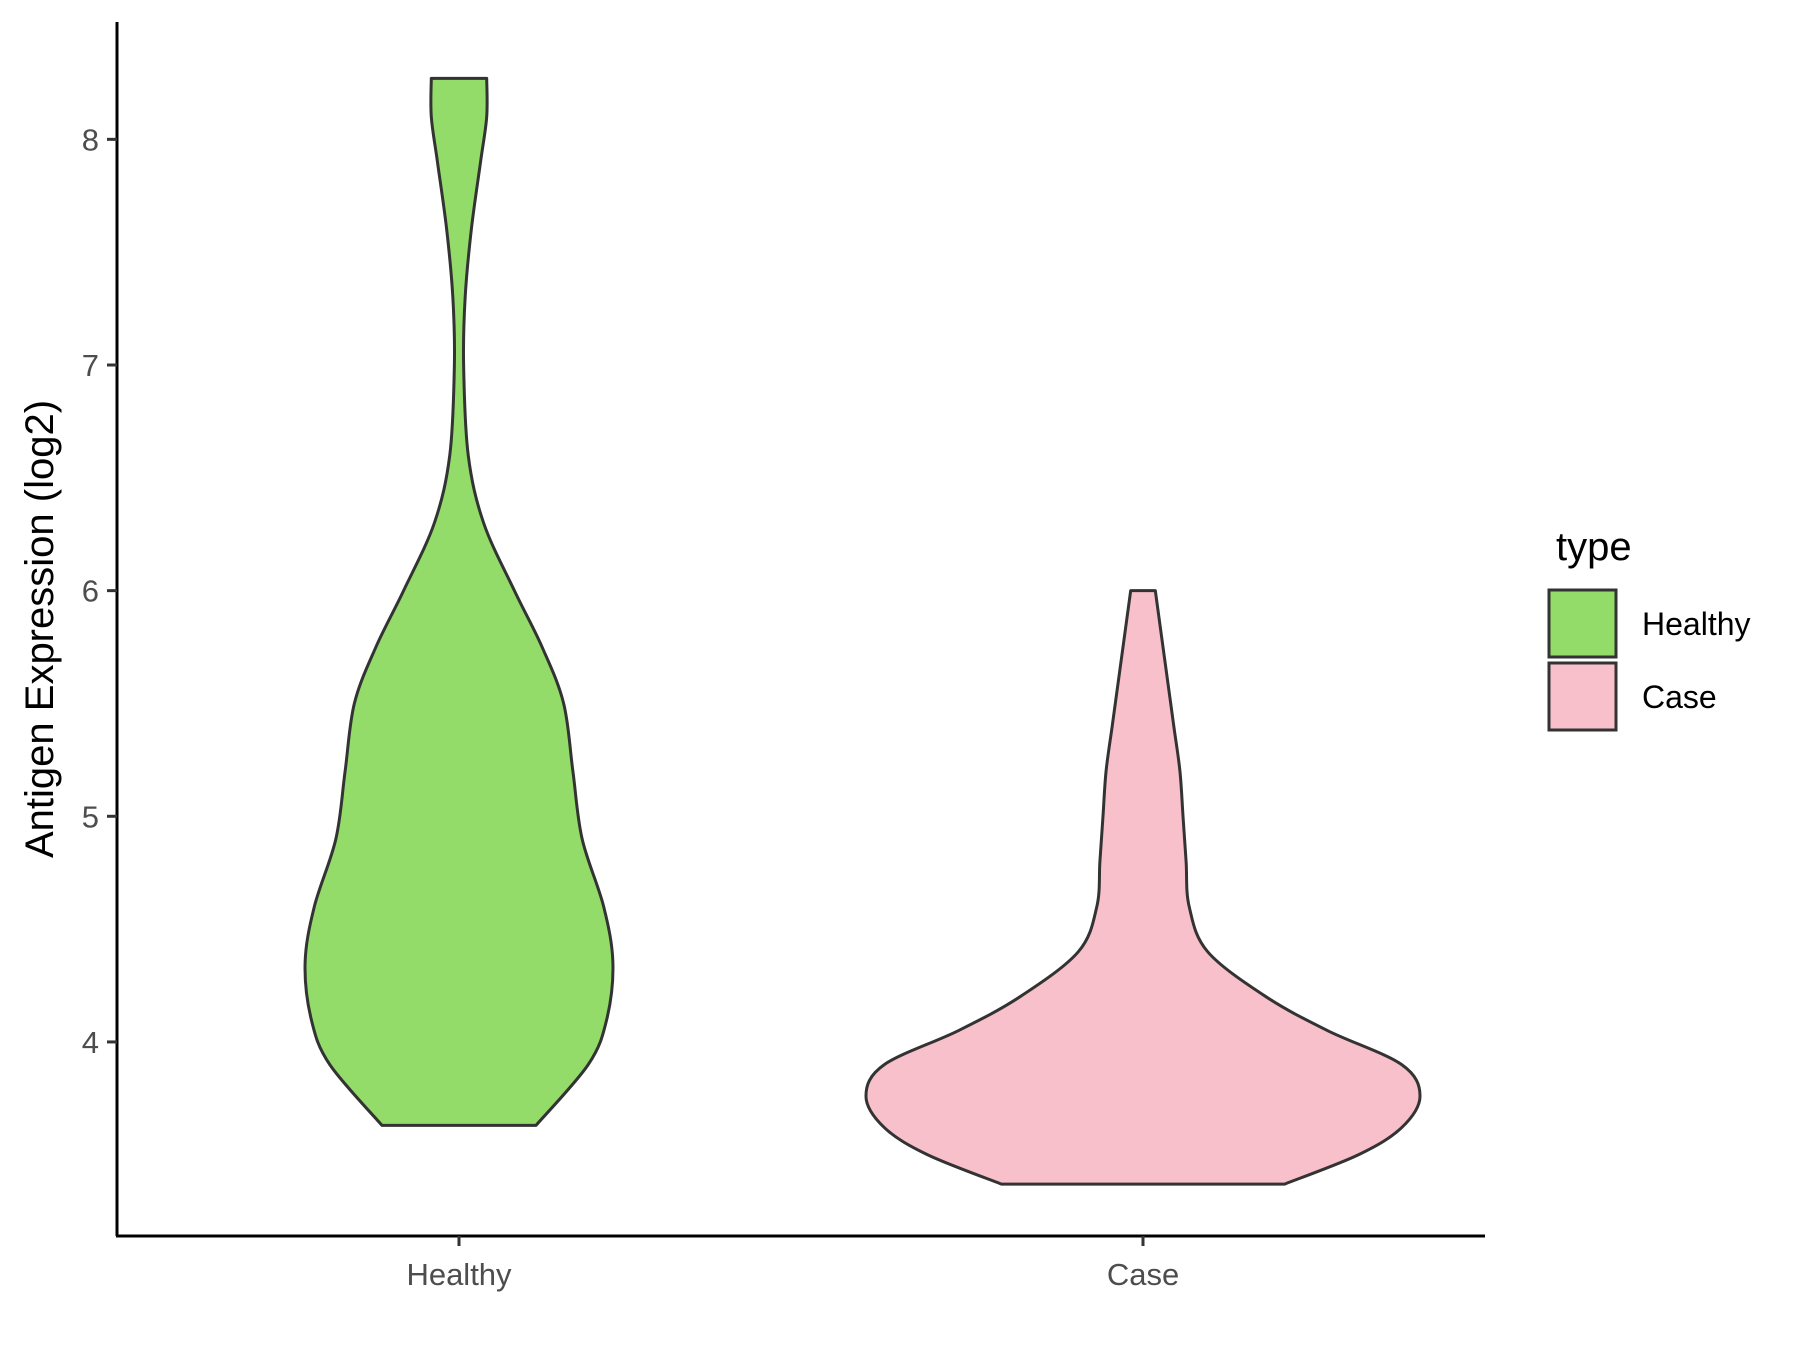 Image resolution: width=1800 pixels, height=1350 pixels. What do you see at coordinates (792, 1264) in the screenshot?
I see `x-ticks: Healthy Case` at bounding box center [792, 1264].